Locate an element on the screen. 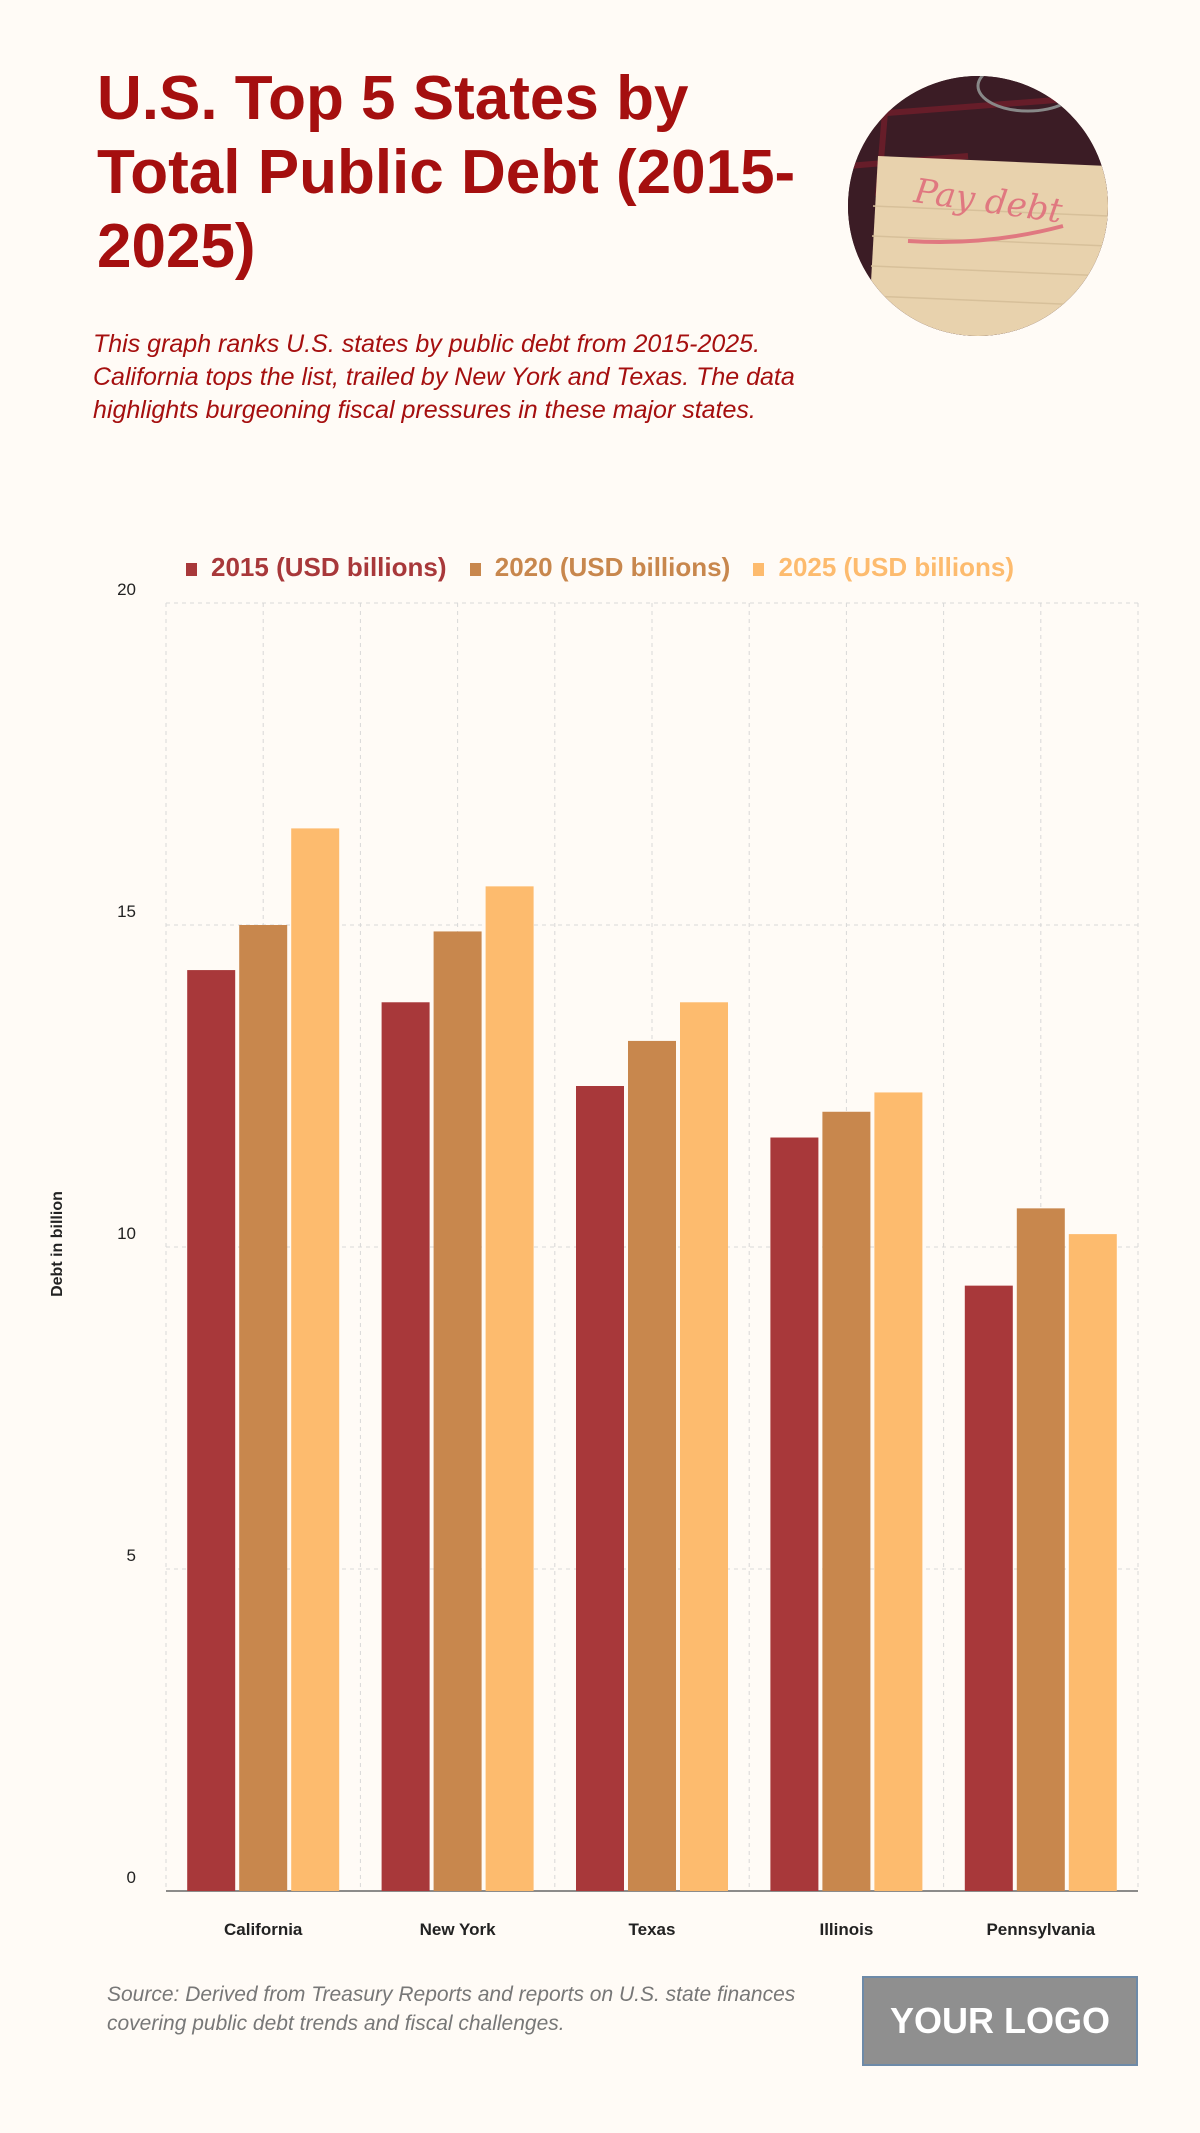  x-tick-label: Texas is located at coordinates (652, 1929).